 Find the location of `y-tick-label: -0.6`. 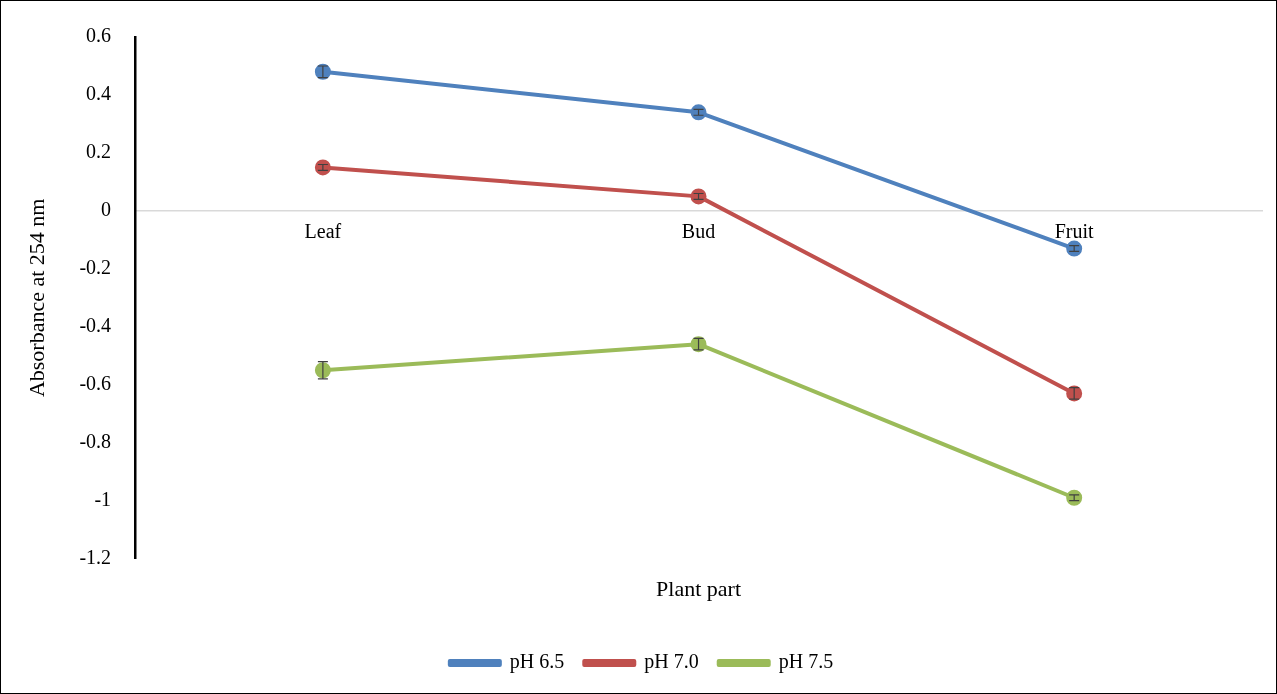

y-tick-label: -0.6 is located at coordinates (95, 382).